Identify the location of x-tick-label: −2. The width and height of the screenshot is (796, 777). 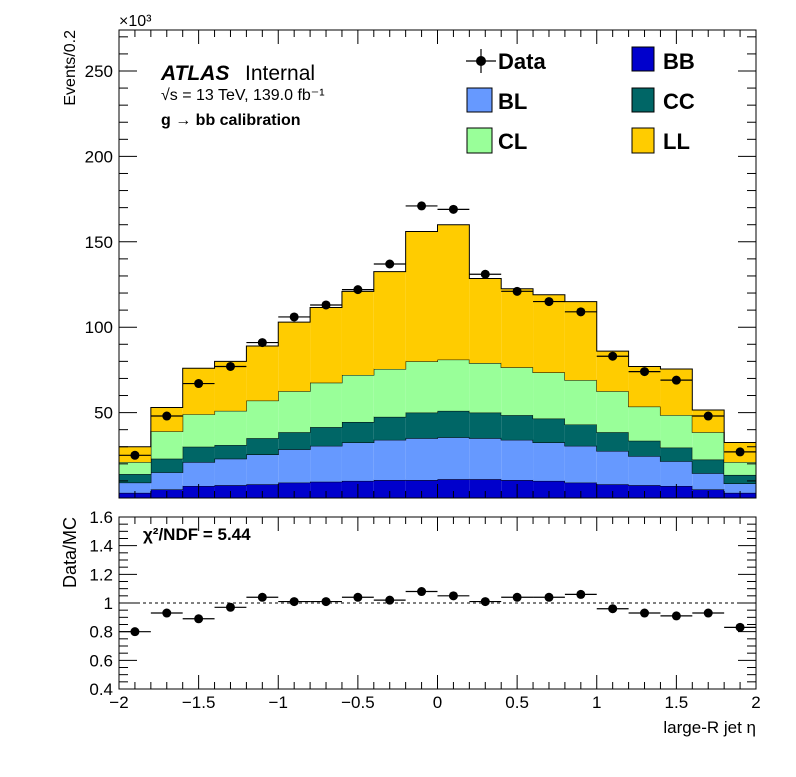
(118, 702).